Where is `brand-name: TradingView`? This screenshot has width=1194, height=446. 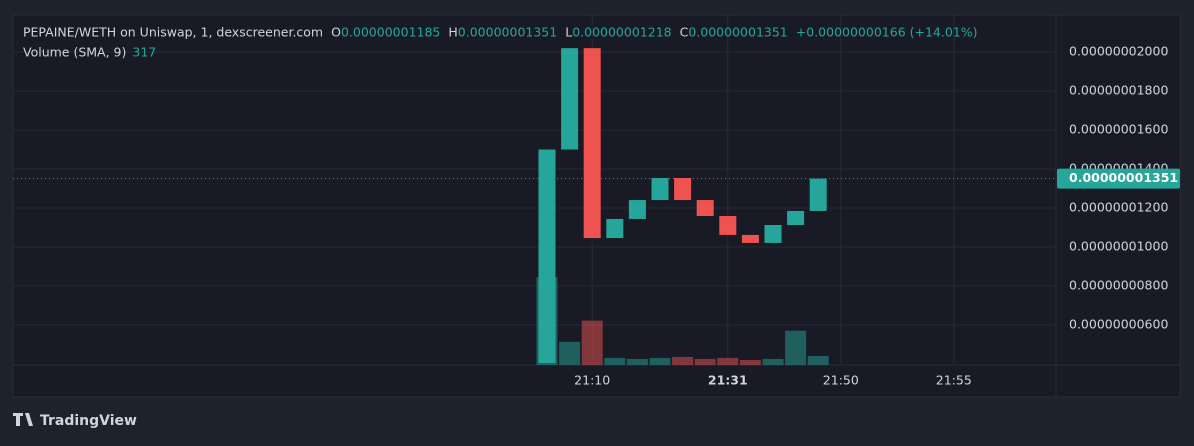 brand-name: TradingView is located at coordinates (88, 421).